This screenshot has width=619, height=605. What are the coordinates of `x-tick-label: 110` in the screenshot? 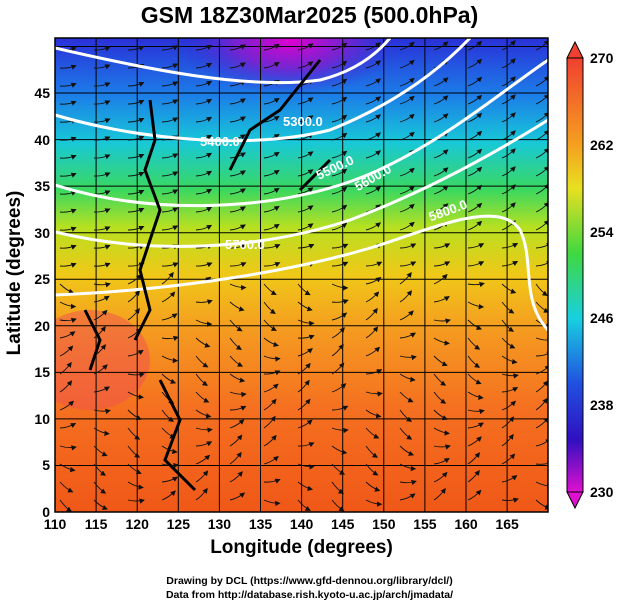 It's located at (55, 524).